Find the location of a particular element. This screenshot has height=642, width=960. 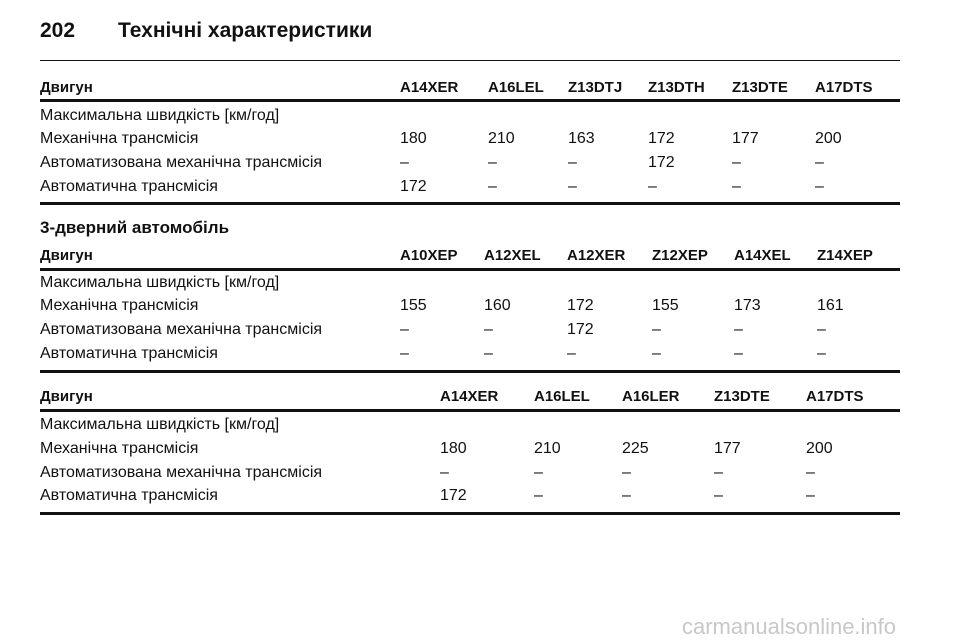

cell-value: 161 is located at coordinates (830, 305).